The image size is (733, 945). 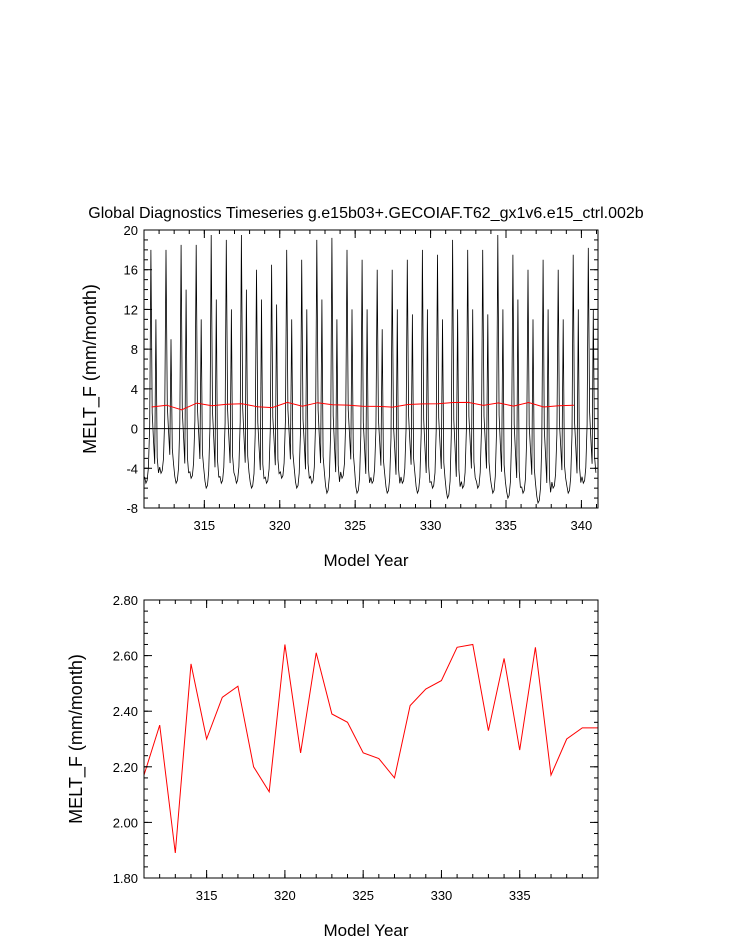 I want to click on y-tick-label: 8, so click(x=134, y=349).